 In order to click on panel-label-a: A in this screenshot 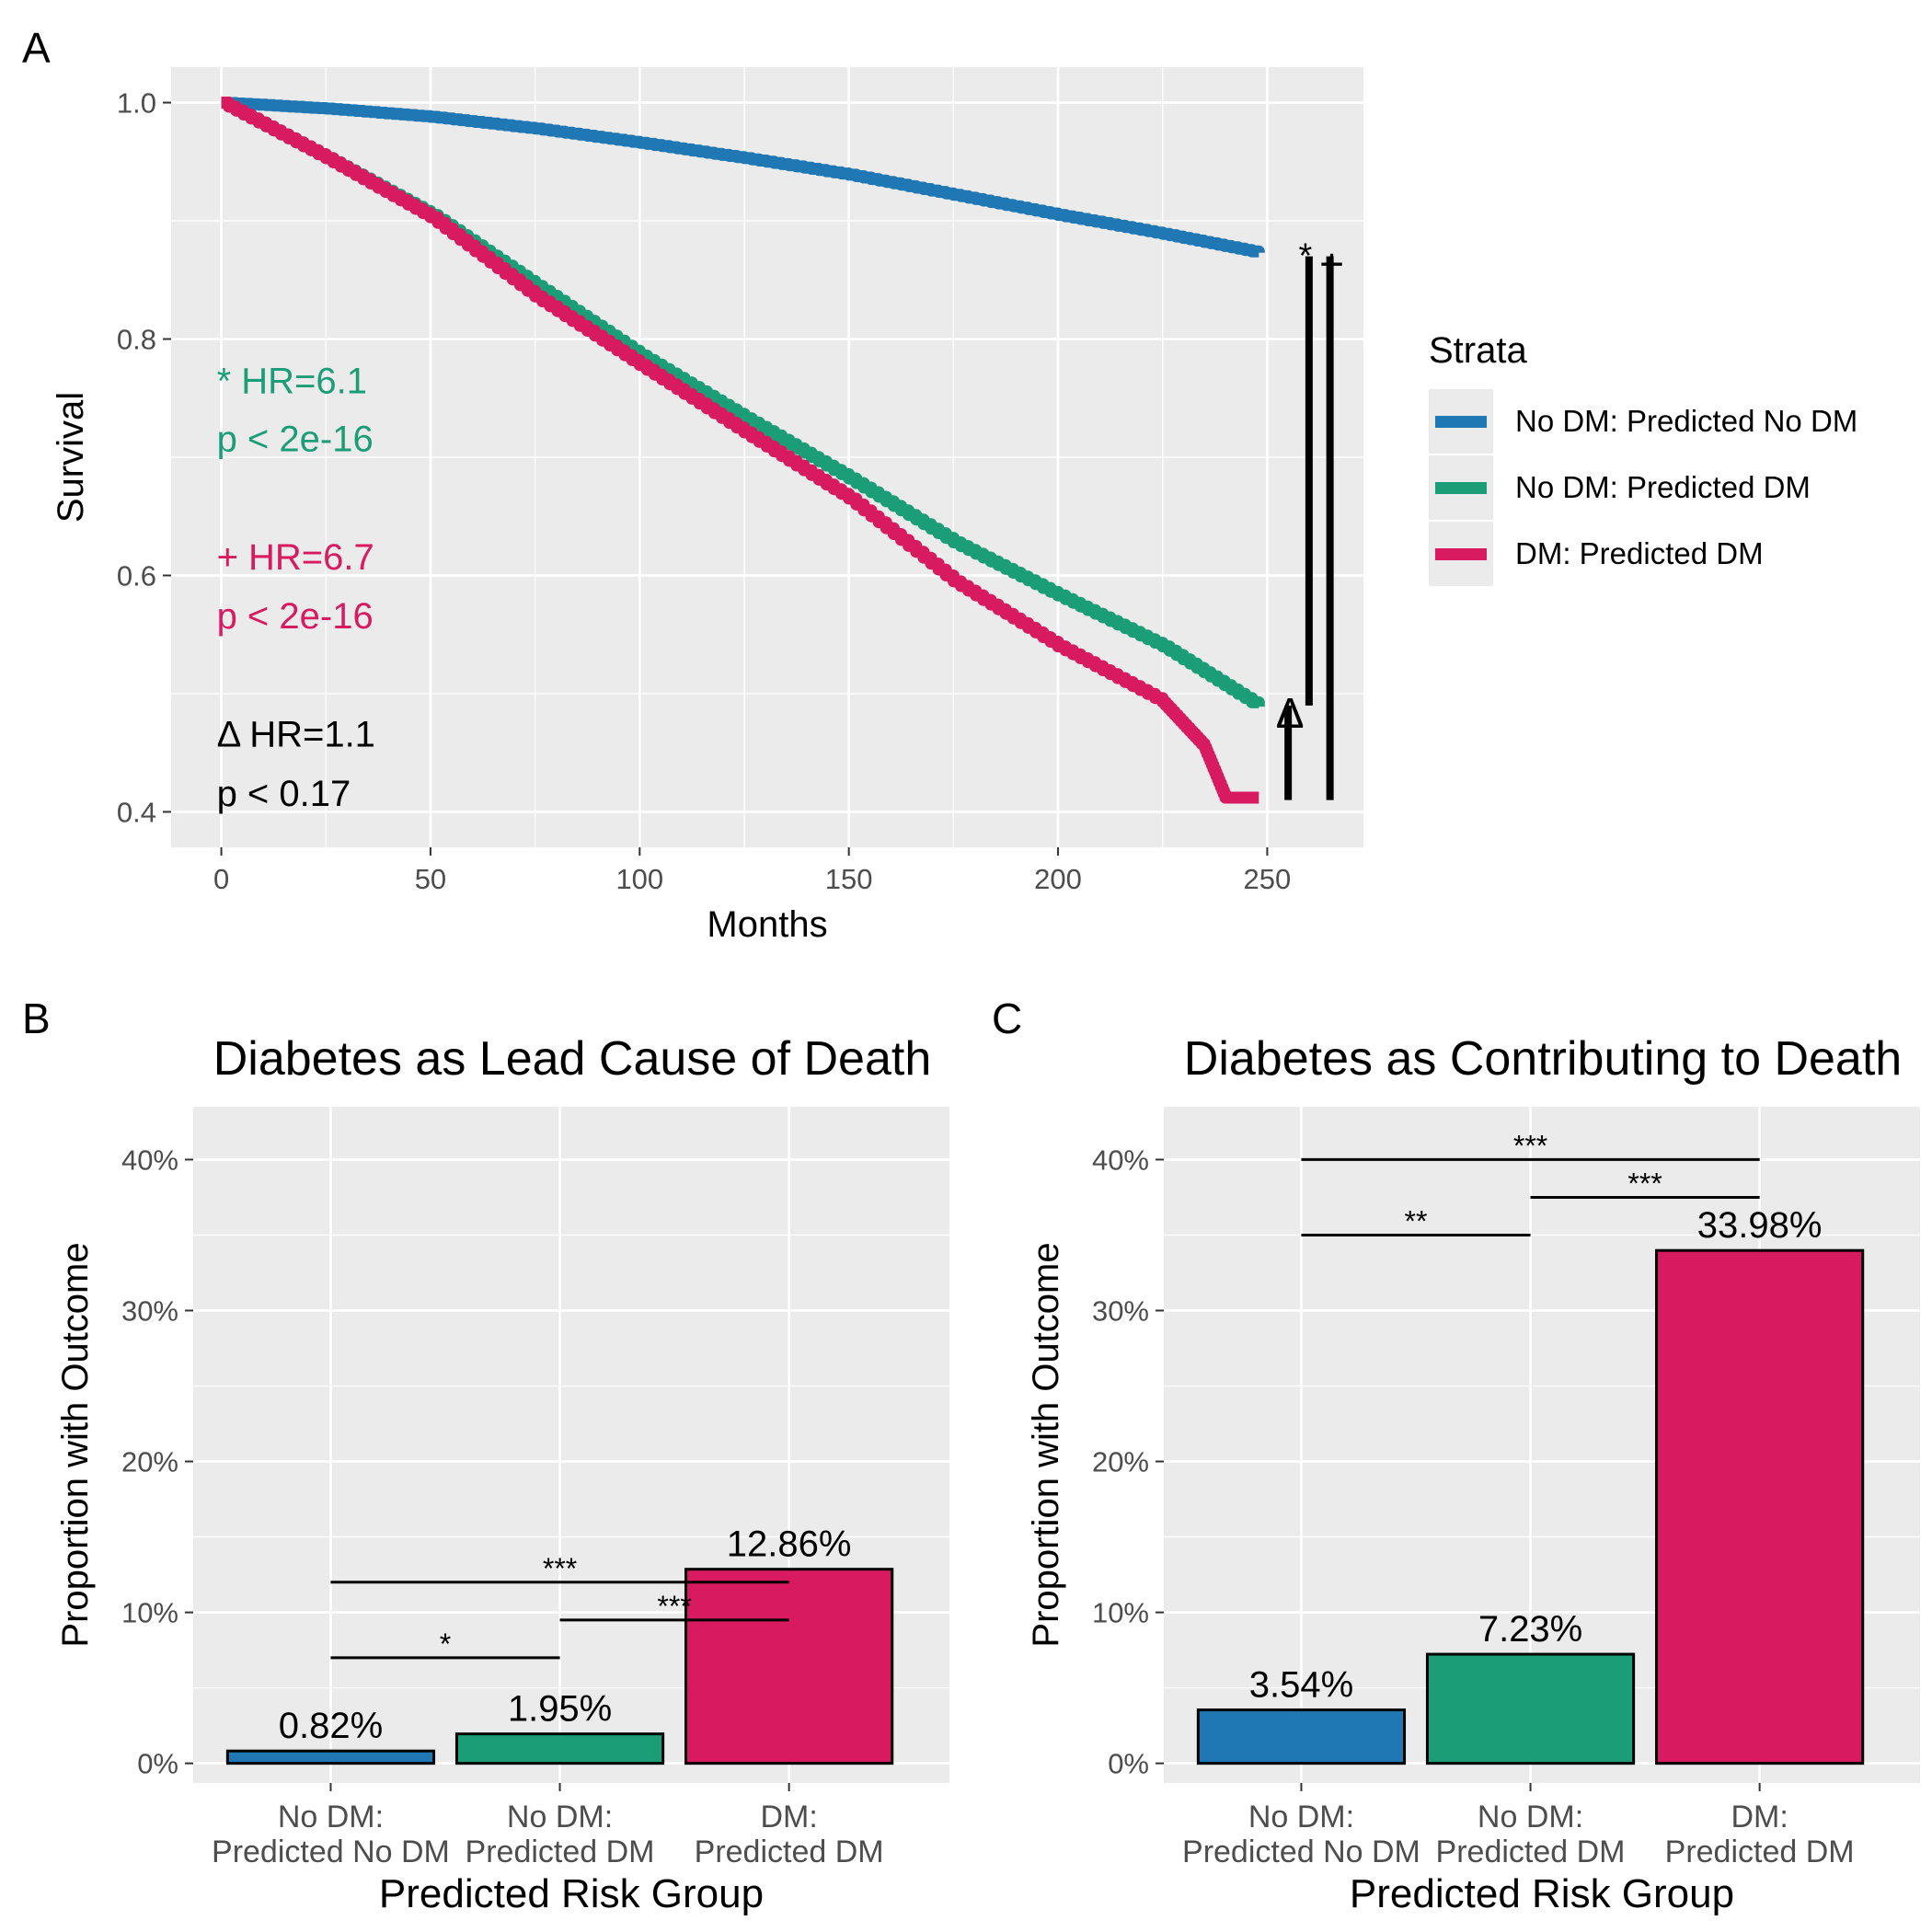, I will do `click(36, 48)`.